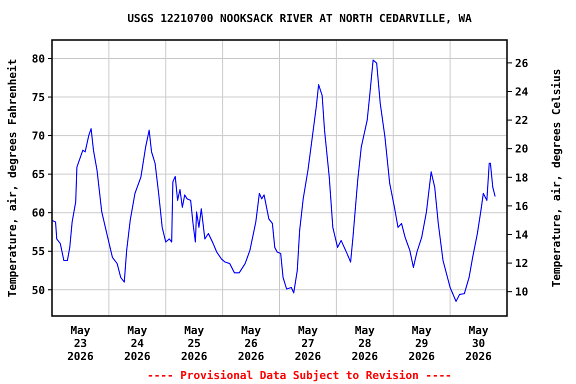 This screenshot has height=384, width=576. What do you see at coordinates (137, 343) in the screenshot?
I see `x-tick-label: May 24 2026` at bounding box center [137, 343].